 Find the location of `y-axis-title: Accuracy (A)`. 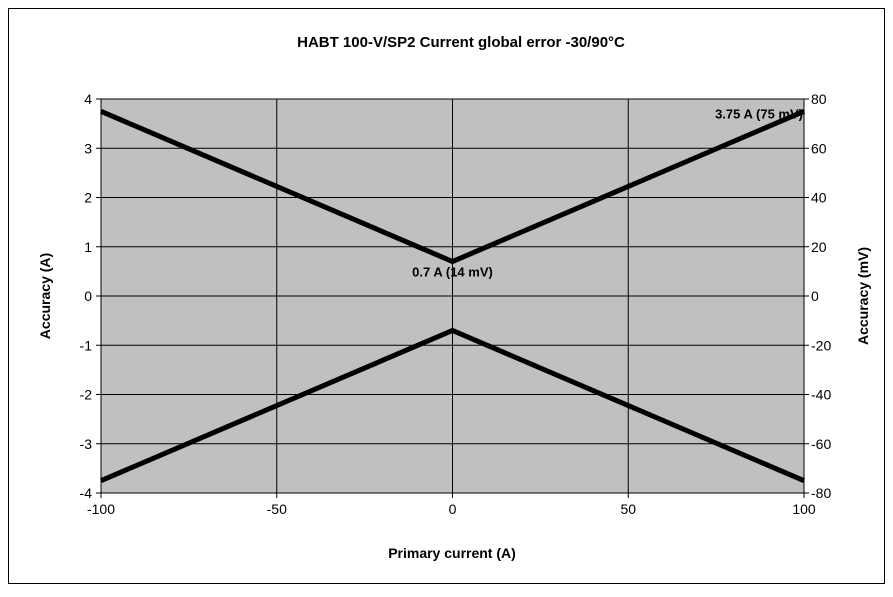

y-axis-title: Accuracy (A) is located at coordinates (45, 296).